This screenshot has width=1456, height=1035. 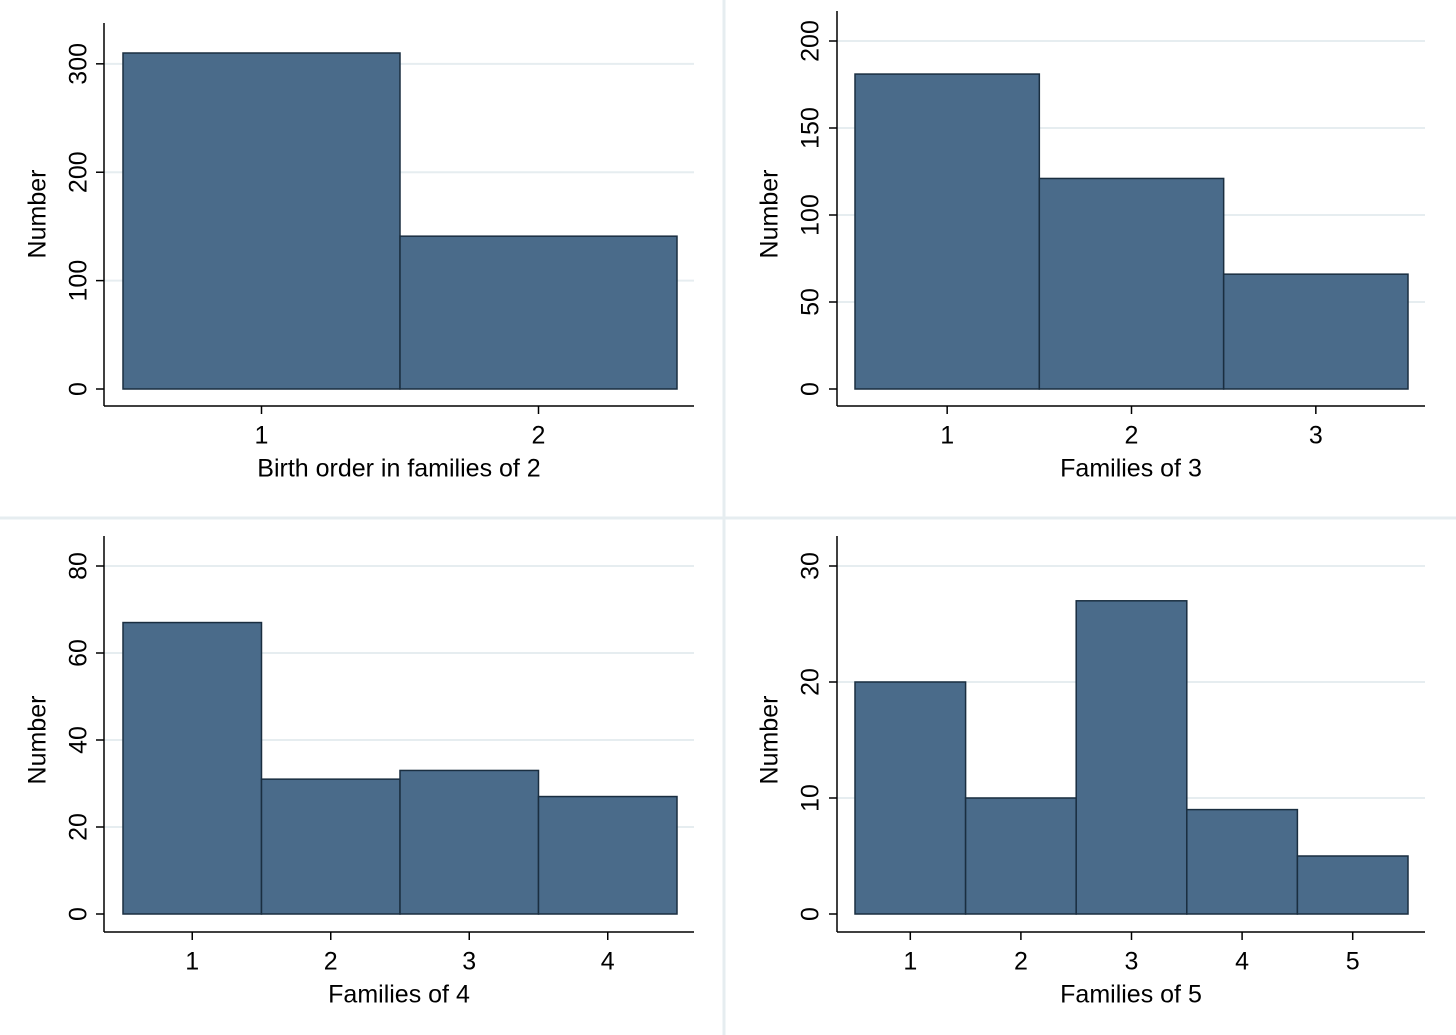 What do you see at coordinates (1131, 995) in the screenshot?
I see `x-axis-title: Families of 5` at bounding box center [1131, 995].